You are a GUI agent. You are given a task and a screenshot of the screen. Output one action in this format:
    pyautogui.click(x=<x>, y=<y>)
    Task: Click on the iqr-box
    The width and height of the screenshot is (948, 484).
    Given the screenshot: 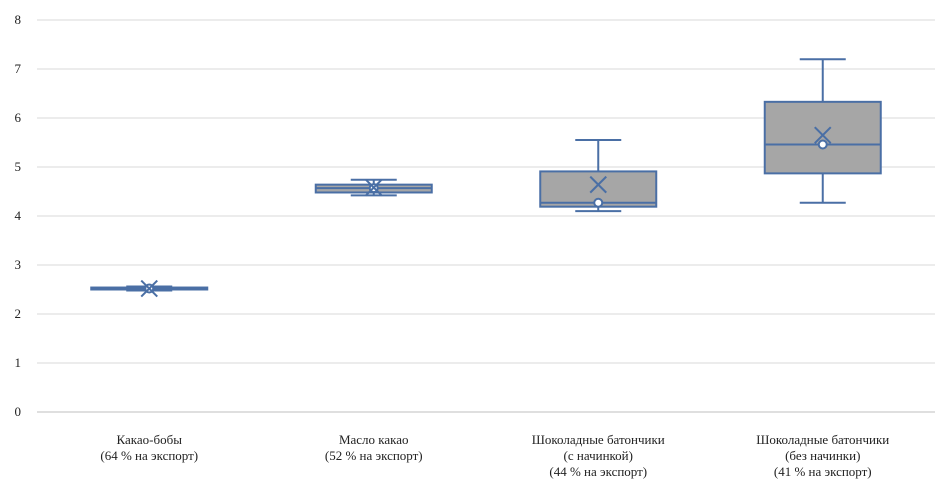 What is the action you would take?
    pyautogui.click(x=822, y=137)
    